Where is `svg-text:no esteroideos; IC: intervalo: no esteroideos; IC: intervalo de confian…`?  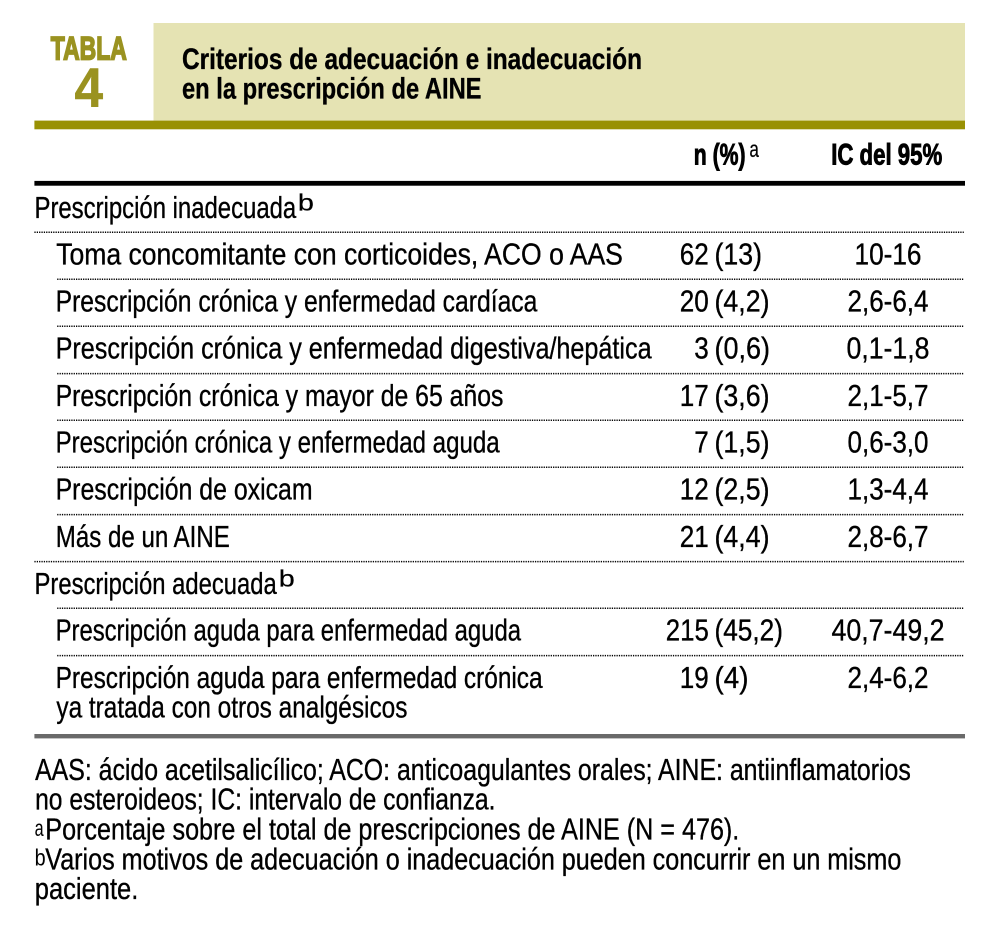 svg-text:no esteroideos; IC: intervalo: no esteroideos; IC: intervalo de confian… is located at coordinates (265, 800).